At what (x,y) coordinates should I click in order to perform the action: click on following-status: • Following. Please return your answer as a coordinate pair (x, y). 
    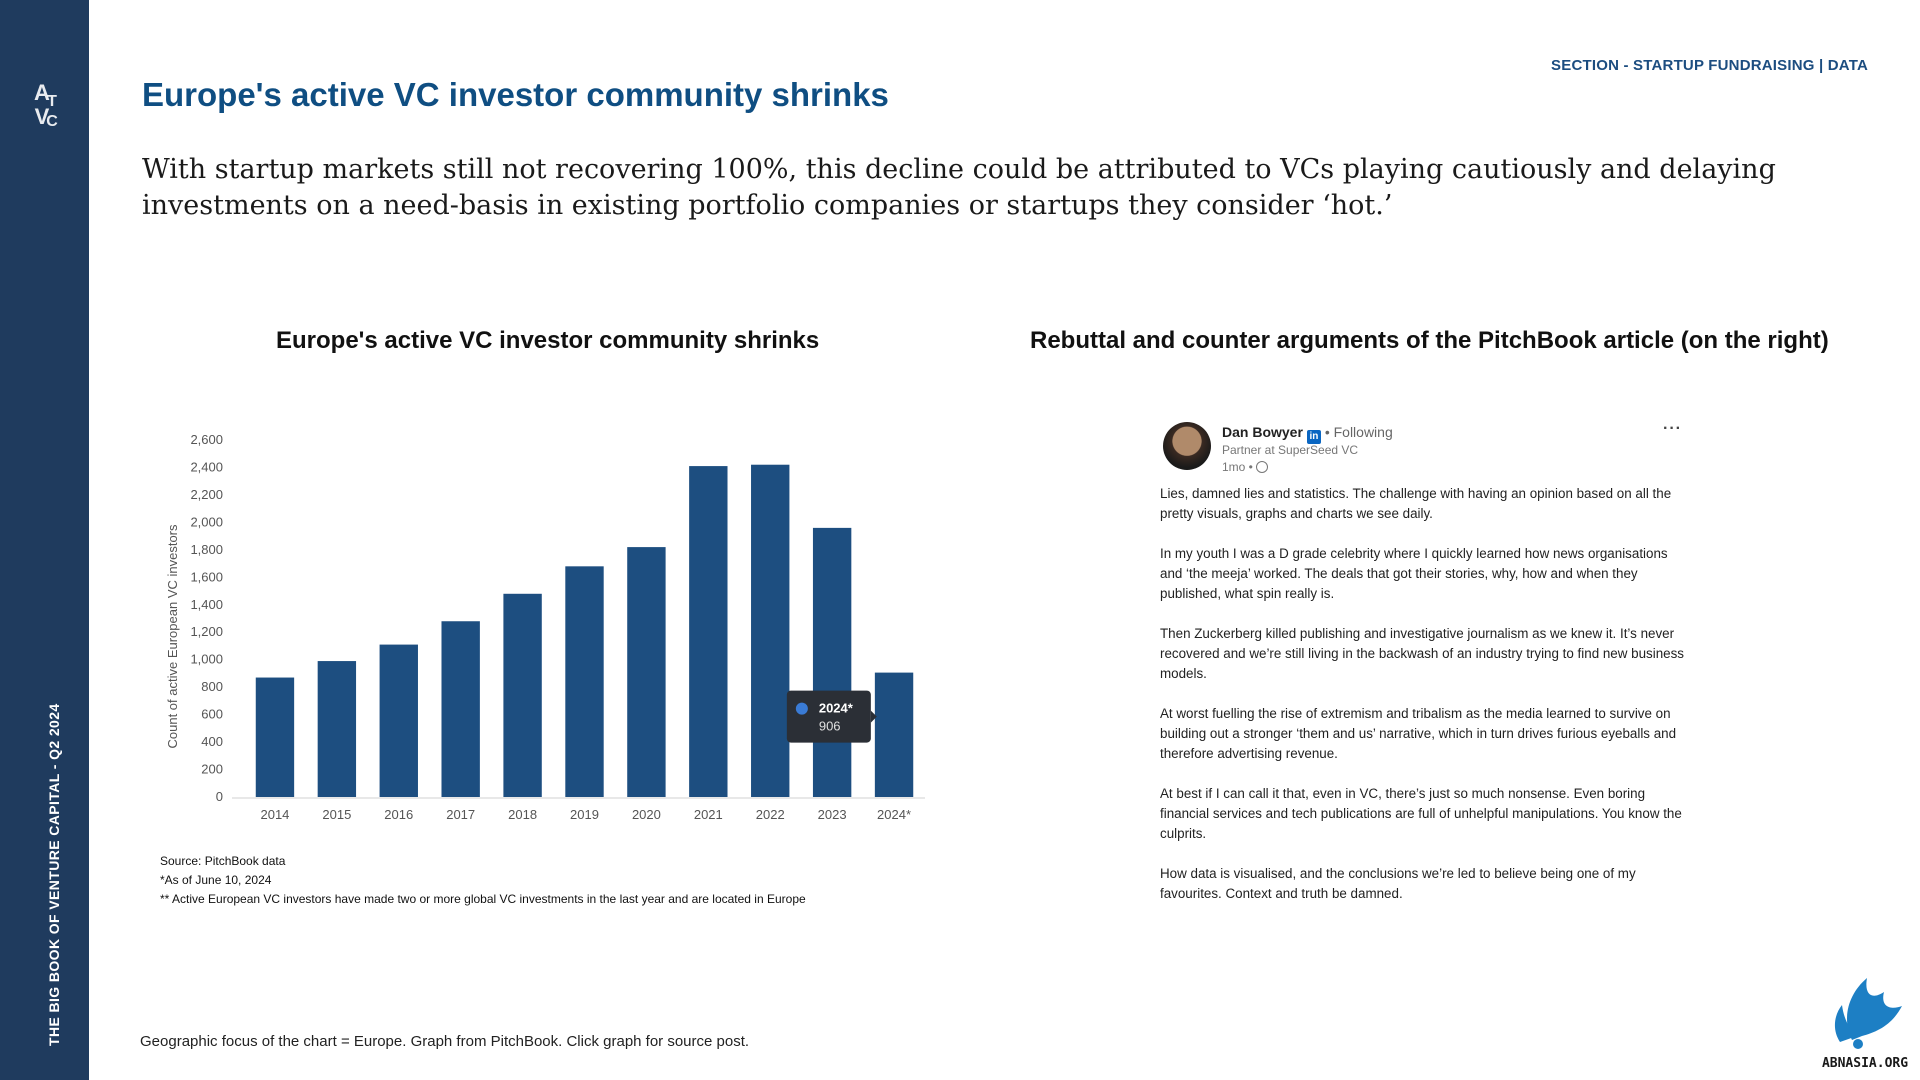
    Looking at the image, I should click on (1358, 432).